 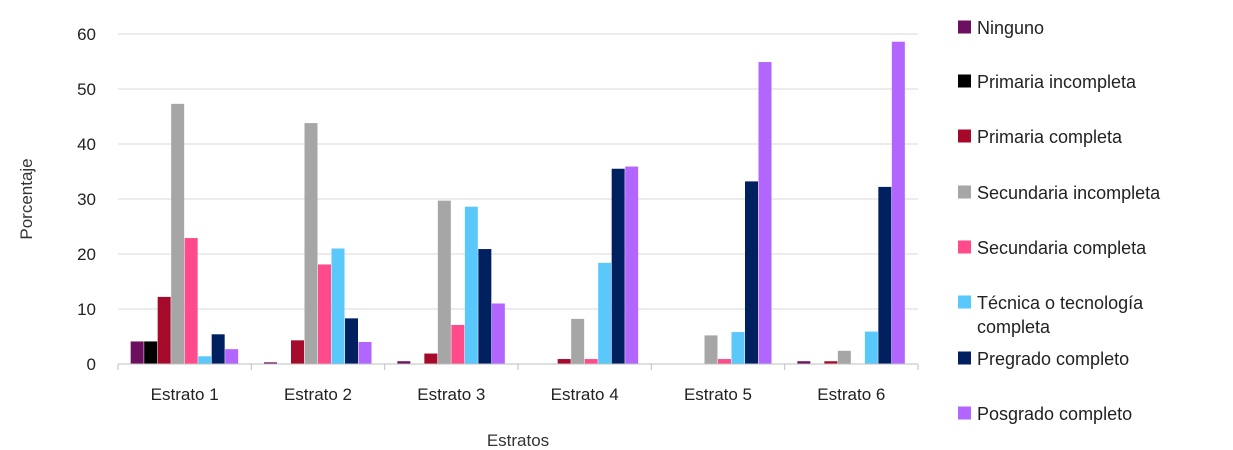 I want to click on legend-label: Primaria incompleta, so click(x=1057, y=82).